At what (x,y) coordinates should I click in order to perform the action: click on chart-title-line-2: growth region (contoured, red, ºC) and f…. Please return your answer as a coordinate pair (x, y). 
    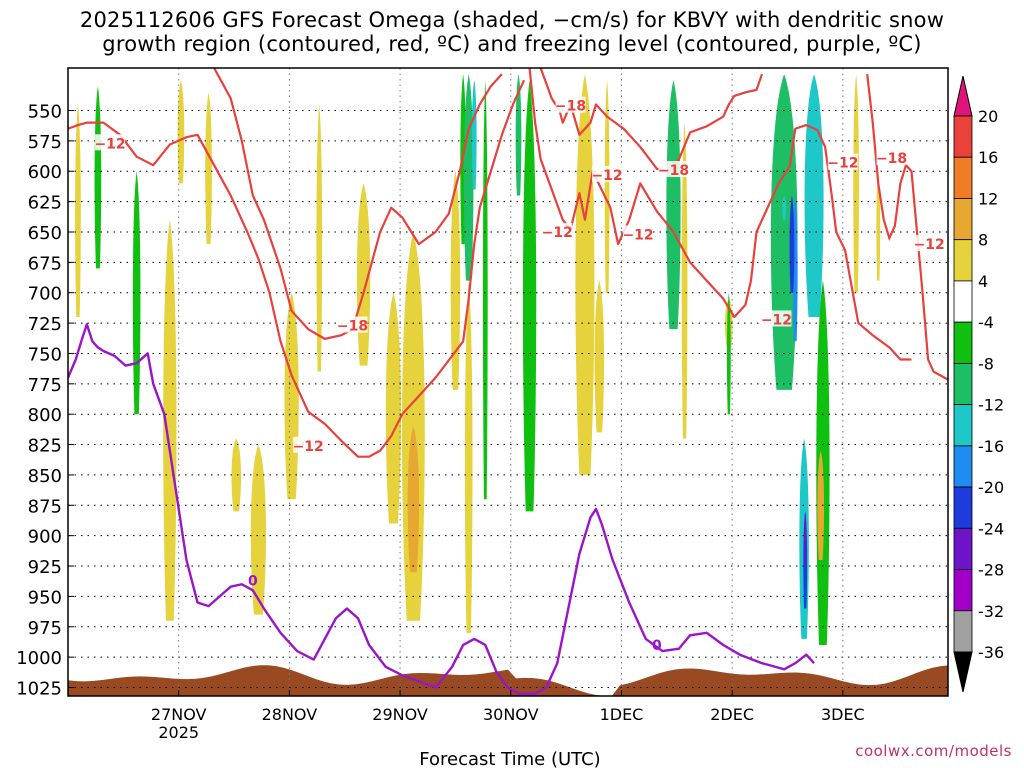
    Looking at the image, I should click on (512, 44).